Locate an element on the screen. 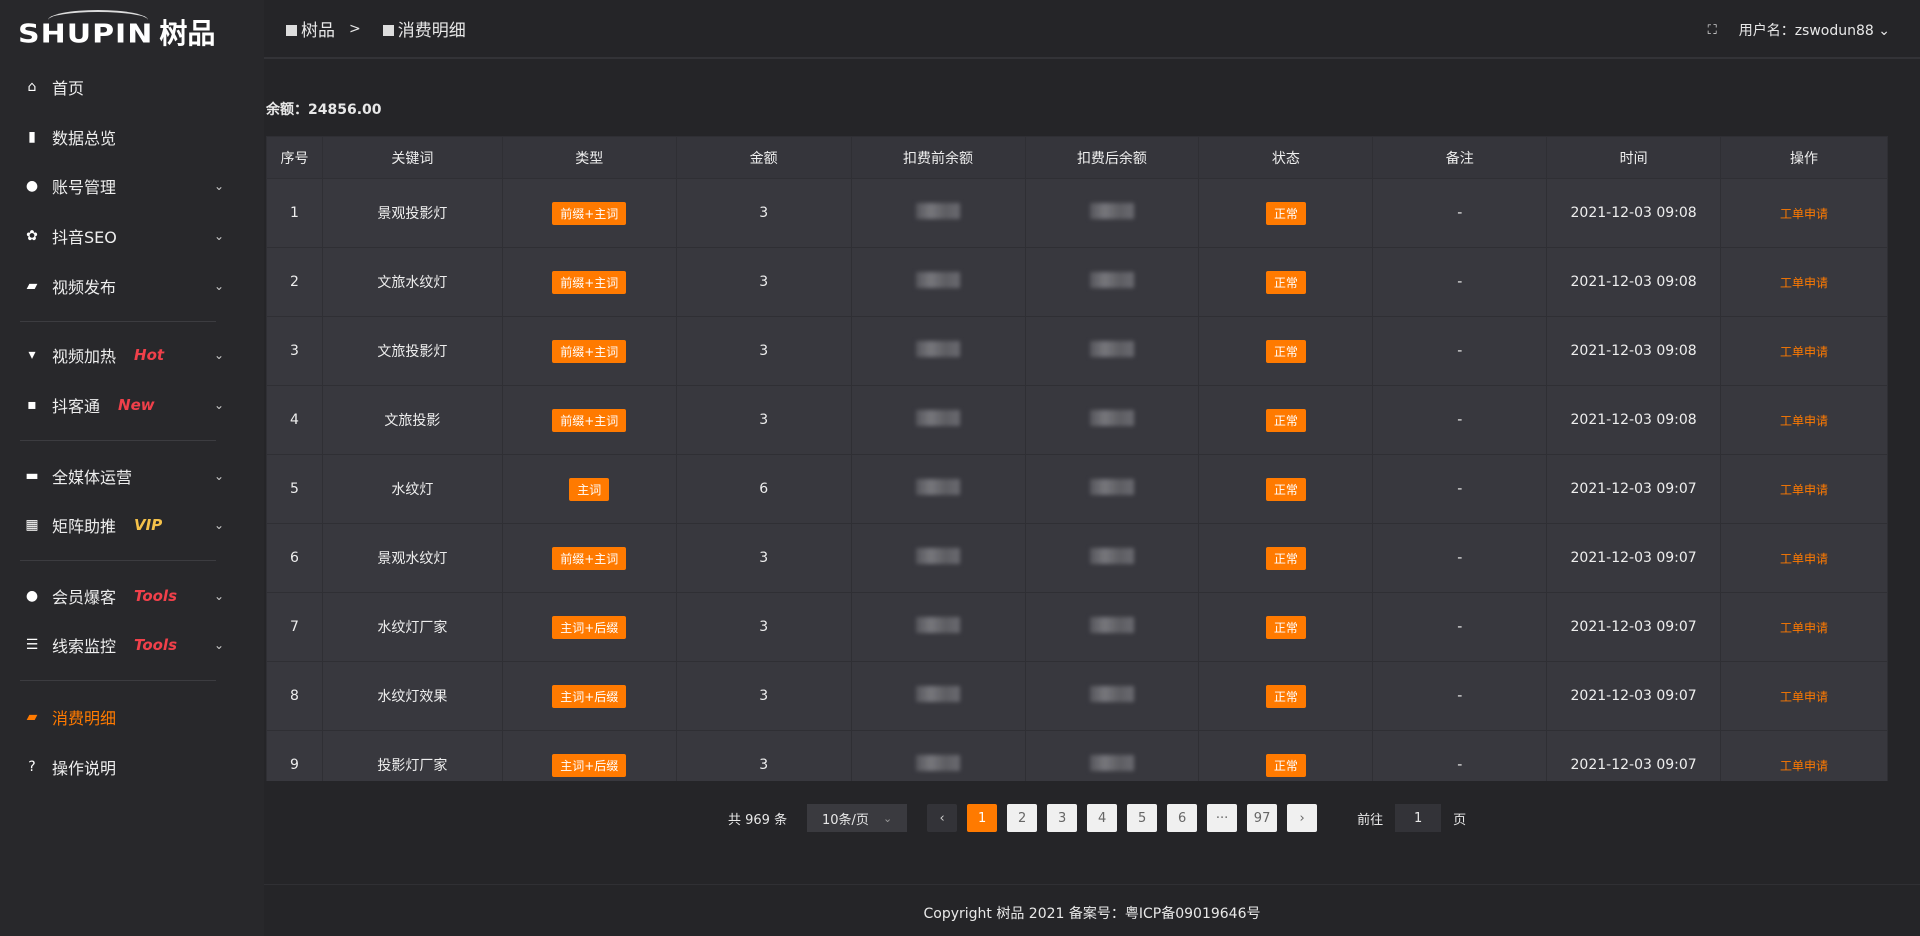  page-button: 5 is located at coordinates (1142, 818).